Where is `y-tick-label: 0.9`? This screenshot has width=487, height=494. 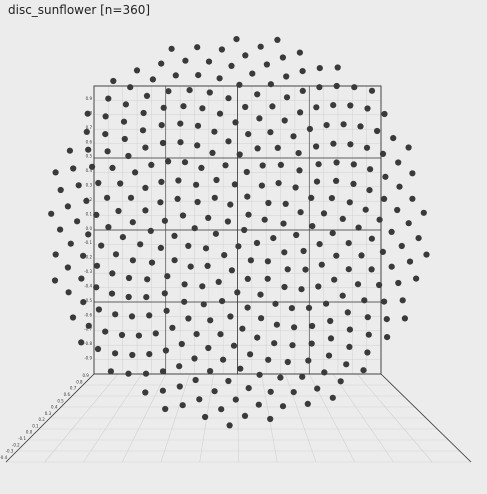
y-tick-label: 0.9 is located at coordinates (89, 98).